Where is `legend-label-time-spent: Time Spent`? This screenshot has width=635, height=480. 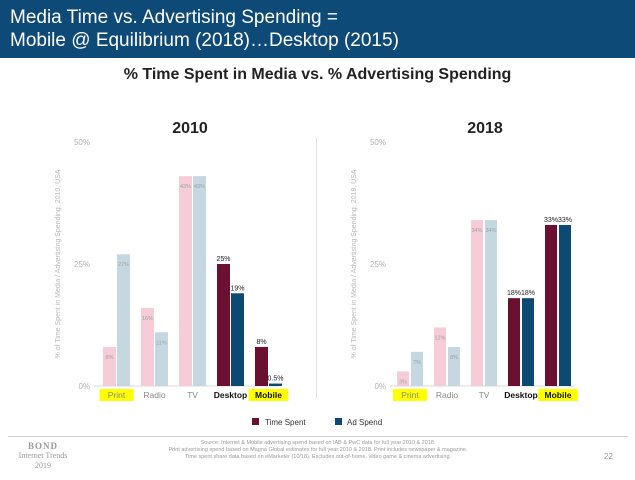 legend-label-time-spent: Time Spent is located at coordinates (285, 422).